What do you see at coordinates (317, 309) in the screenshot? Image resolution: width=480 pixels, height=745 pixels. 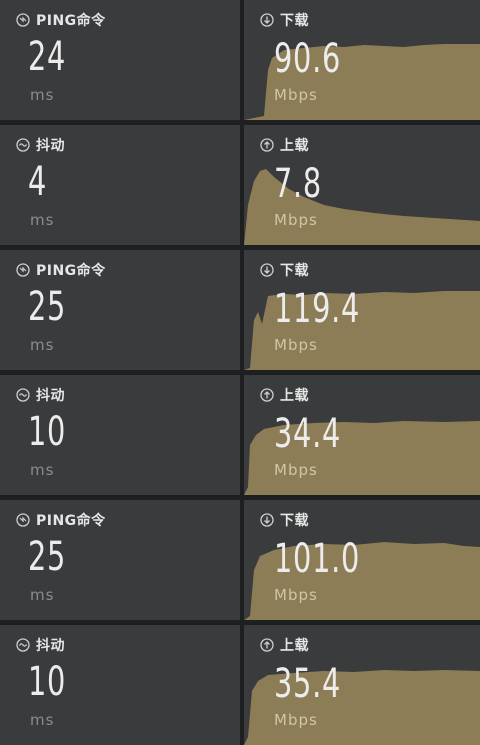 I see `download-value: 119.4` at bounding box center [317, 309].